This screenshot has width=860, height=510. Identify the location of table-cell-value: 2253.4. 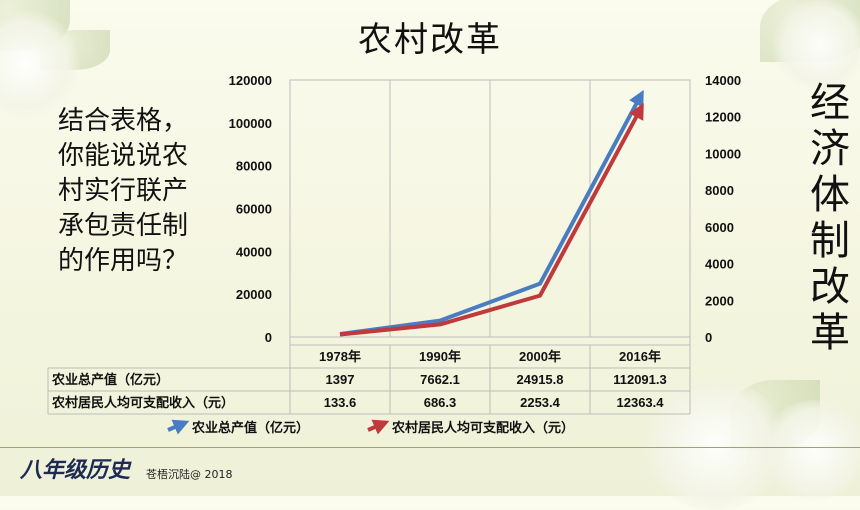
(540, 402).